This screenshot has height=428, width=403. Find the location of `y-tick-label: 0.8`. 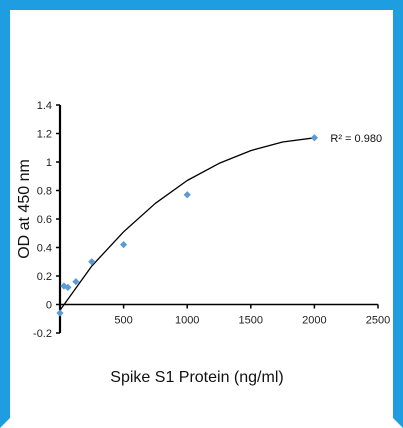

y-tick-label: 0.8 is located at coordinates (44, 192).